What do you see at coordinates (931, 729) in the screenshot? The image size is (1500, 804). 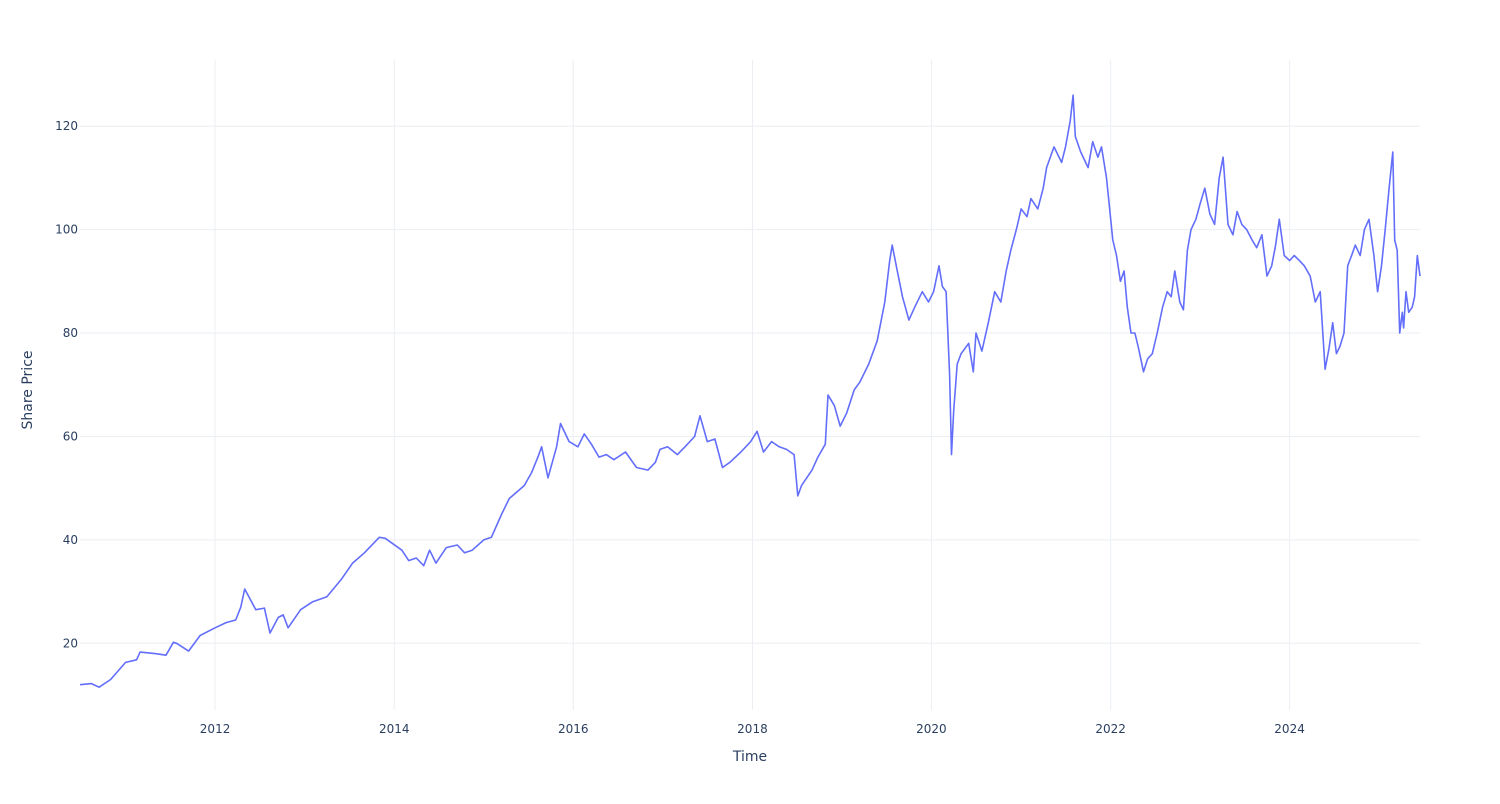 I see `x-tick-label: 2020` at bounding box center [931, 729].